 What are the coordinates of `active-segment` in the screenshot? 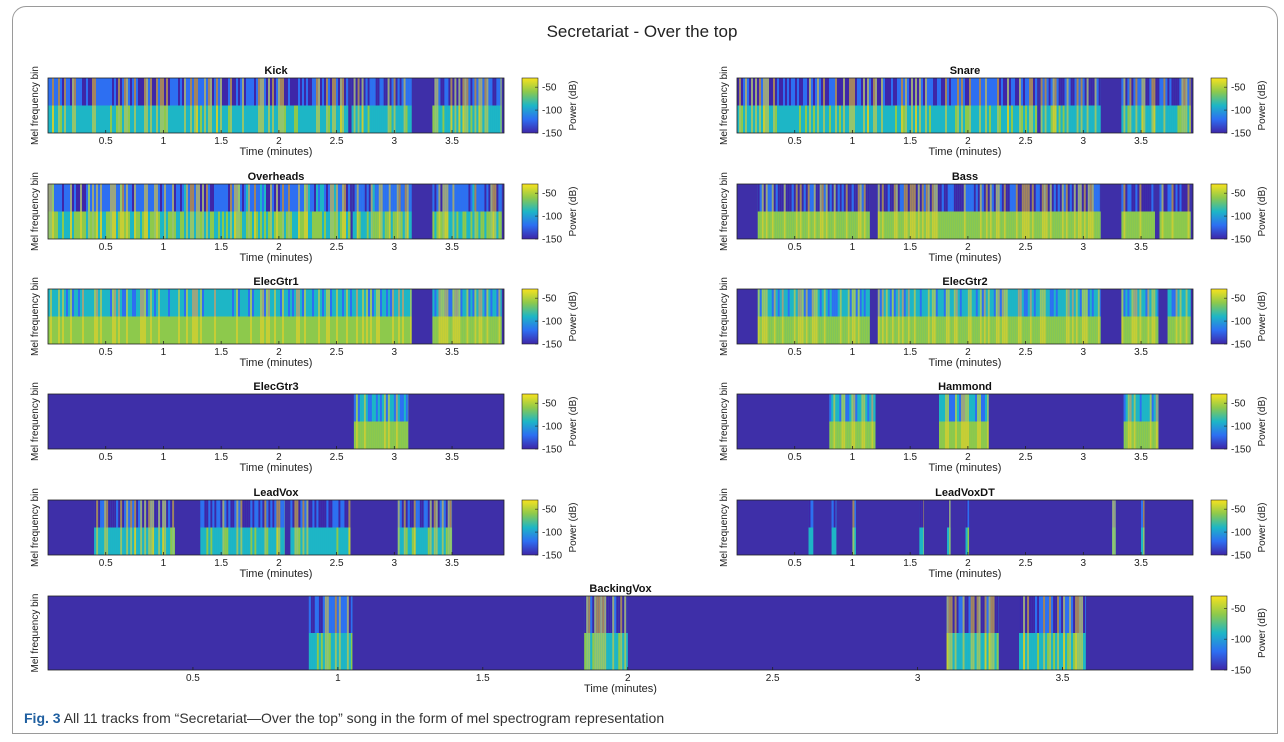 It's located at (1114, 527).